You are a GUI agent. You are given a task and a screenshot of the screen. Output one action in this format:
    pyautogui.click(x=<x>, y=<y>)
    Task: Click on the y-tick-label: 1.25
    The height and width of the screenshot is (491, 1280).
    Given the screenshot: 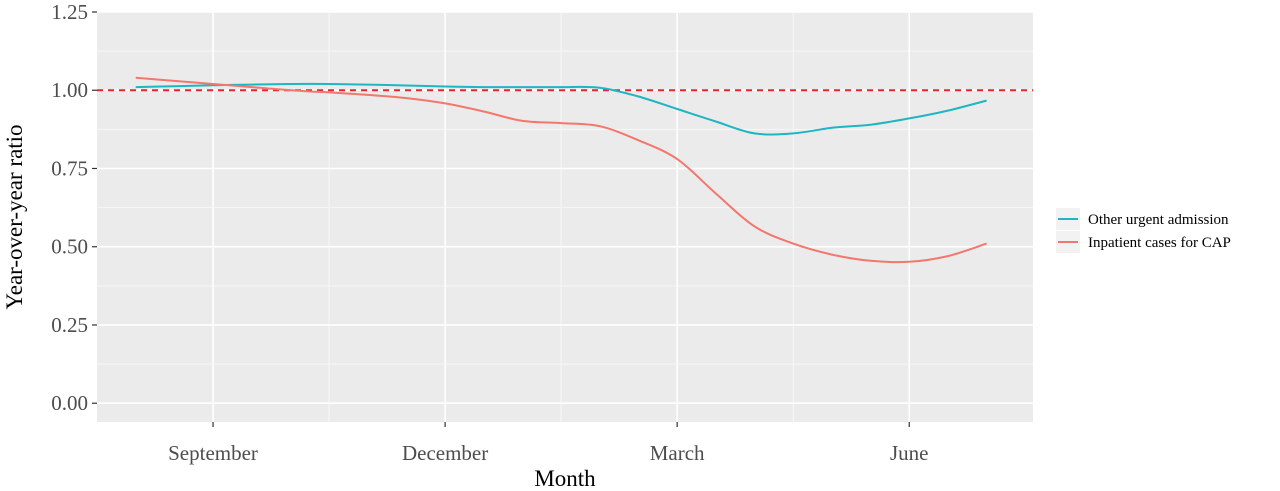 What is the action you would take?
    pyautogui.click(x=69, y=12)
    